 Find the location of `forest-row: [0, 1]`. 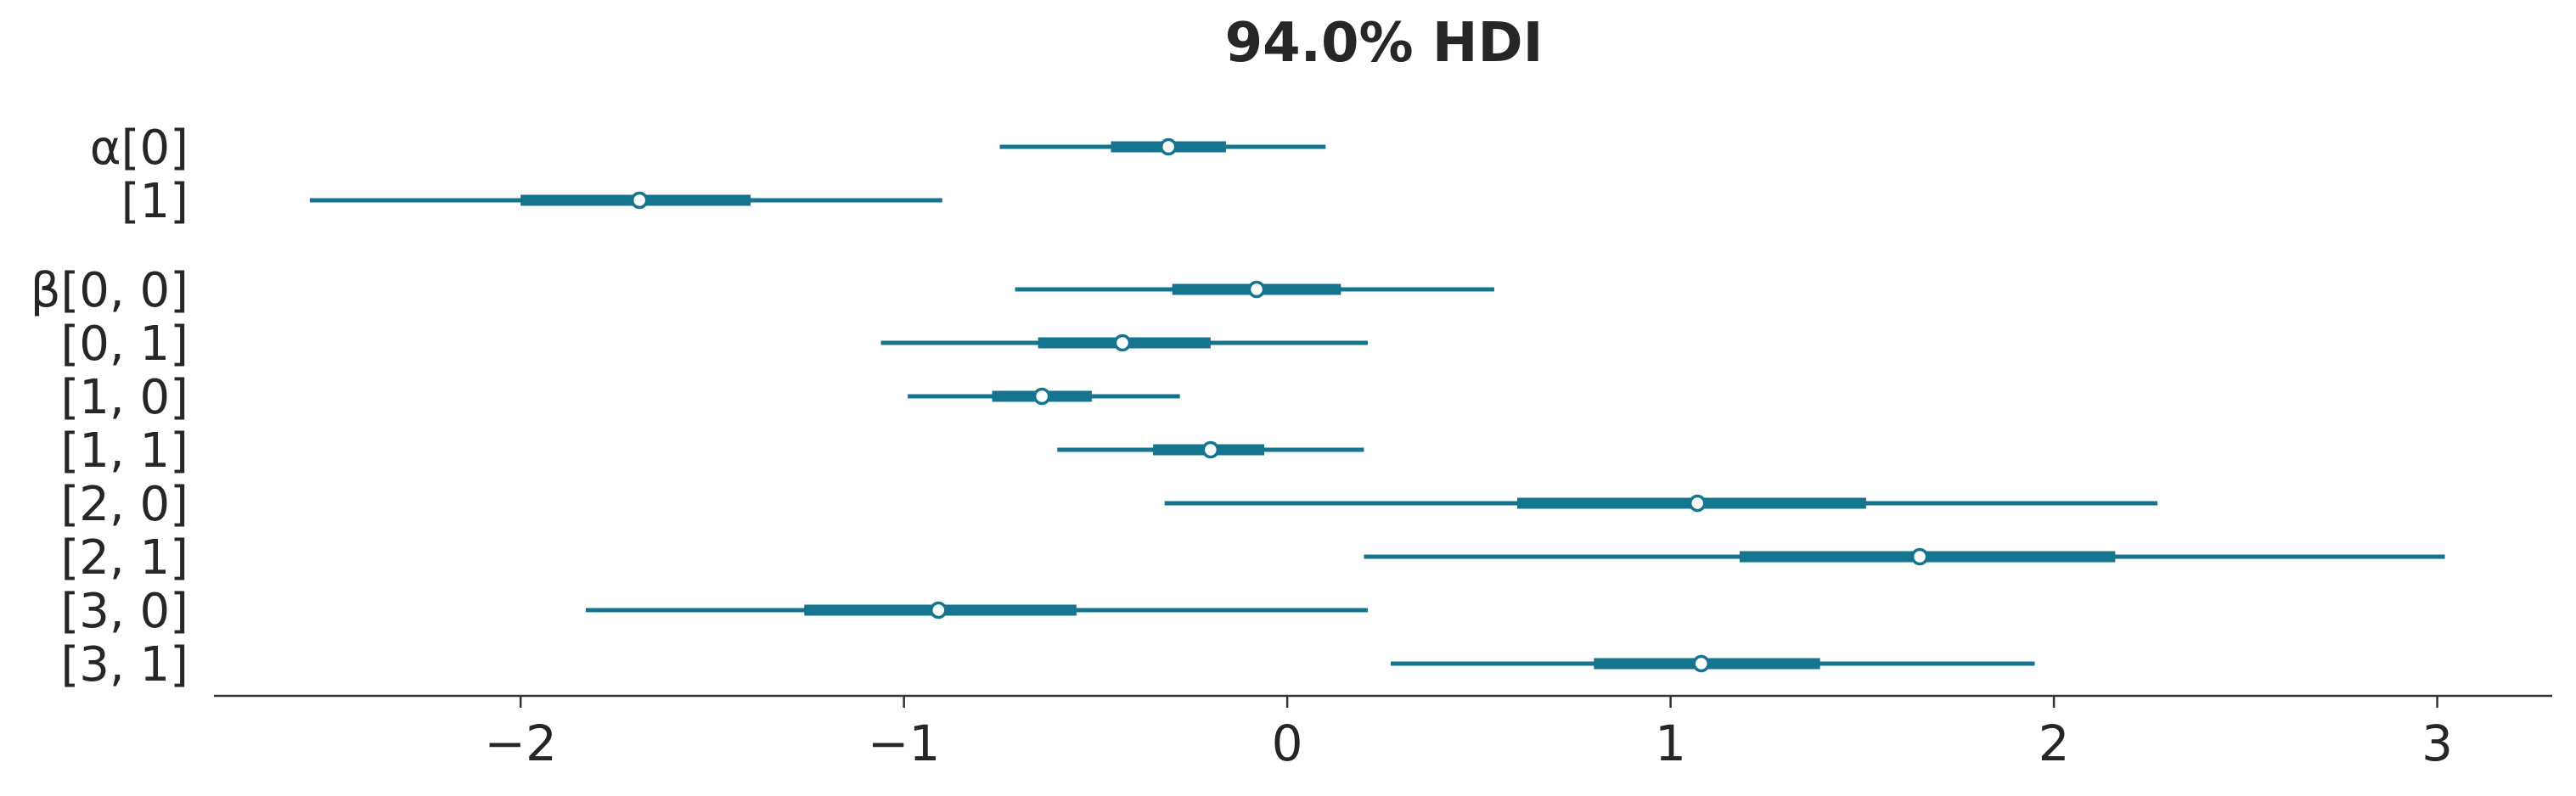

forest-row: [0, 1] is located at coordinates (714, 344).